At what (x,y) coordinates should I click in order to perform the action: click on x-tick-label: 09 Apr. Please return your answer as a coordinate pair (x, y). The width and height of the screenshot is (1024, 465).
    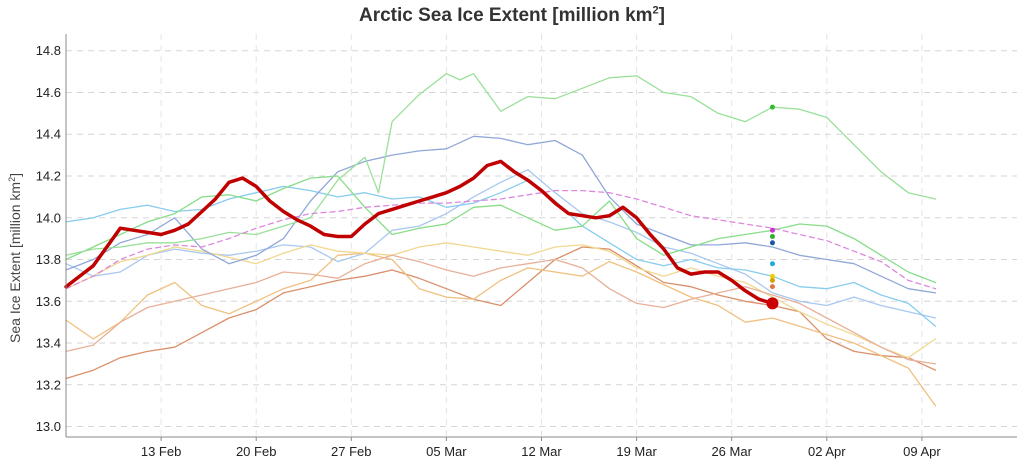
    Looking at the image, I should click on (922, 451).